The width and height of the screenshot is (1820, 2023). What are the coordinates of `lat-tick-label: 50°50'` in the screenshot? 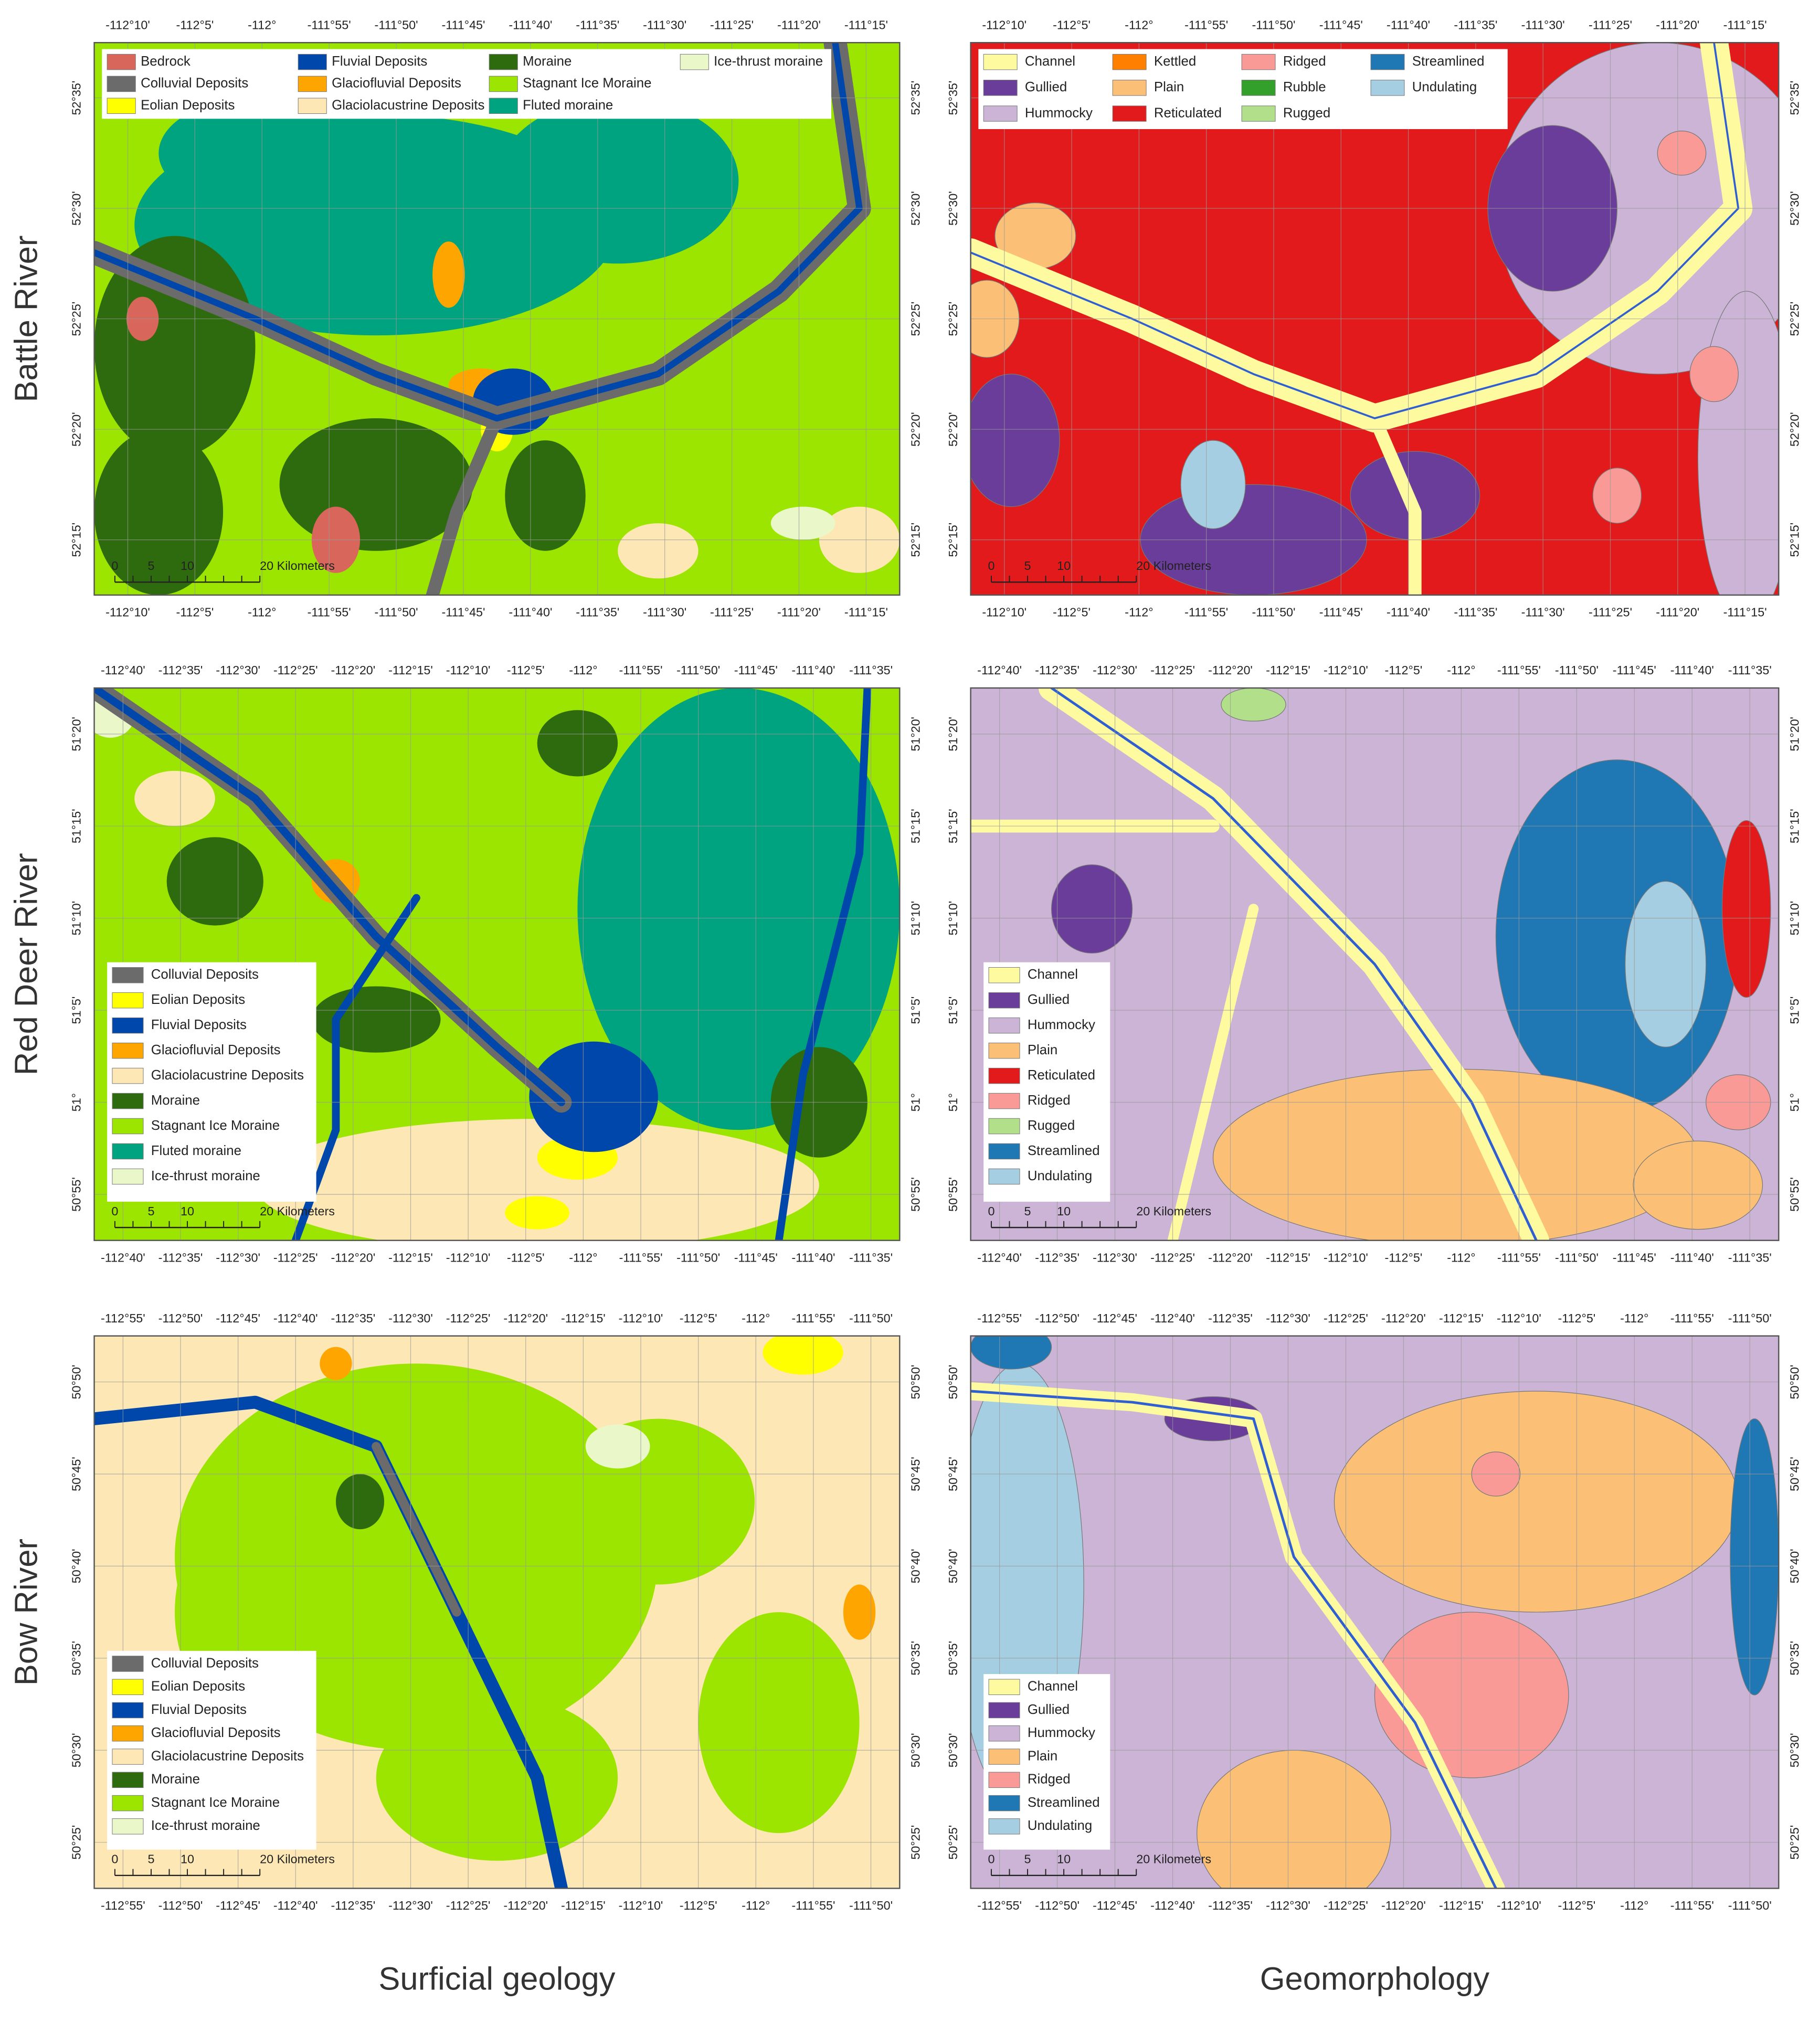 It's located at (953, 1382).